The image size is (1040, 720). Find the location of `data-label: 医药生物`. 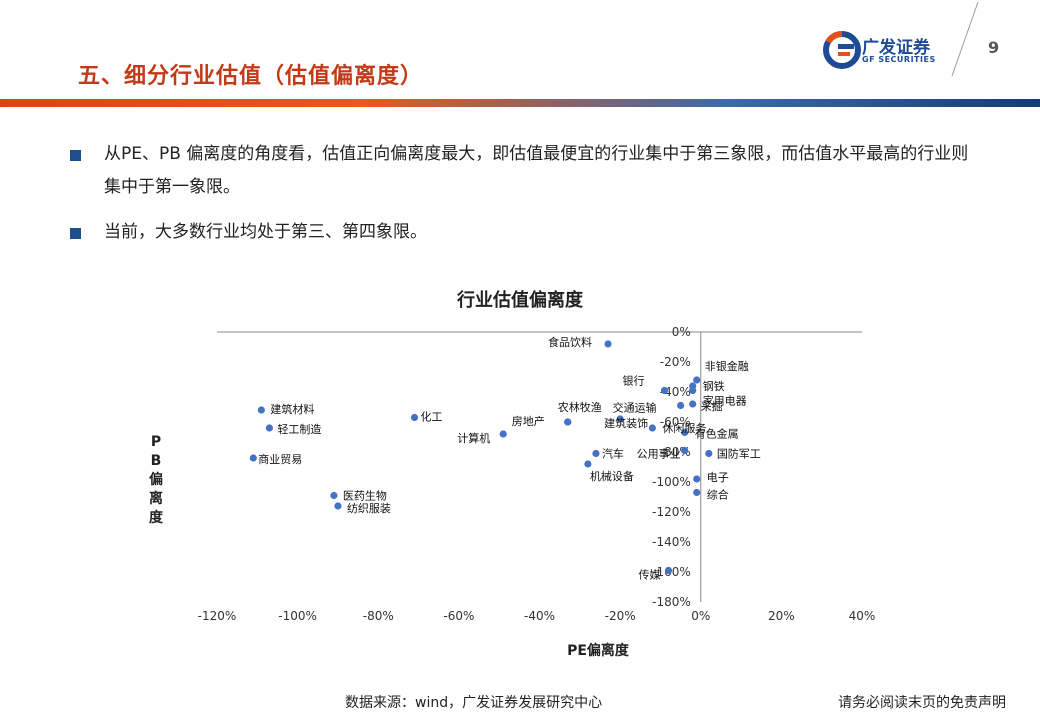

data-label: 医药生物 is located at coordinates (365, 496).